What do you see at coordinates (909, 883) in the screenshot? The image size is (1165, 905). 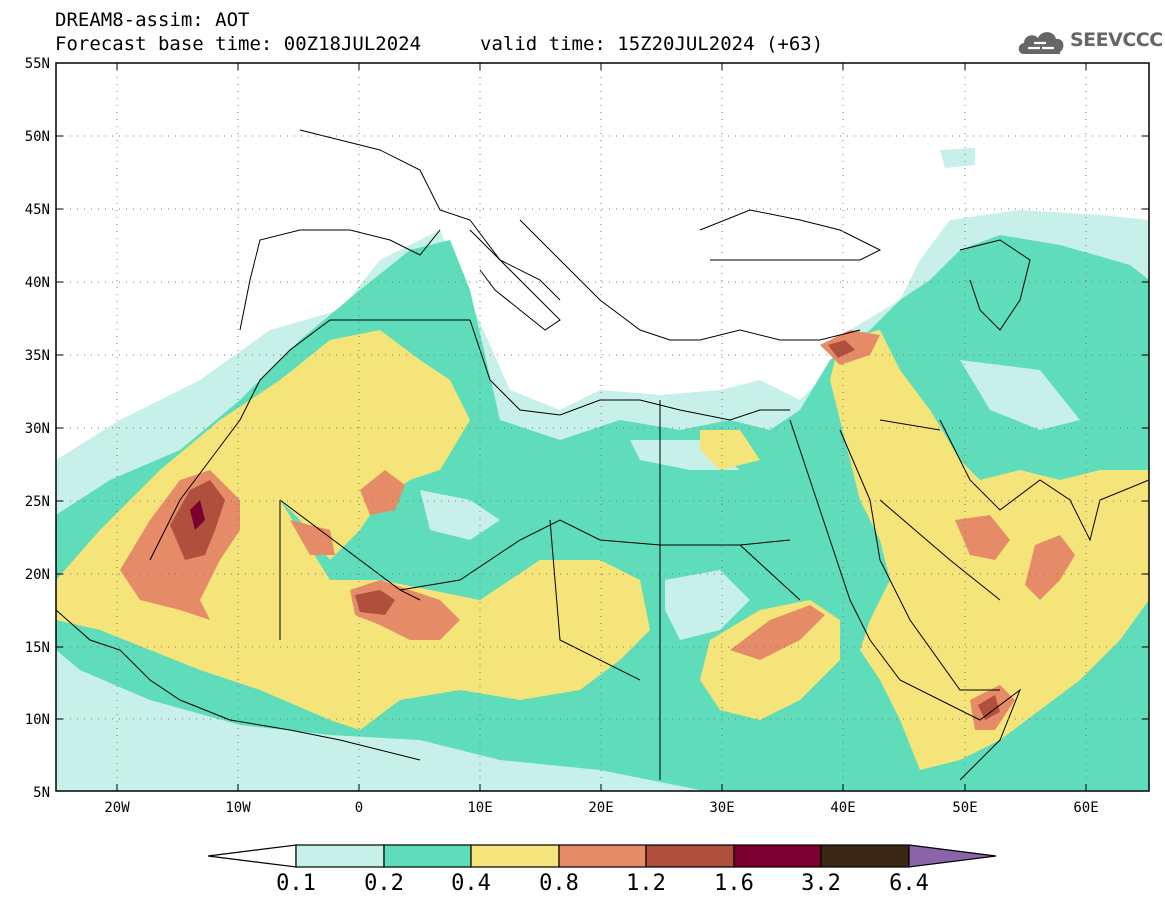 I see `colorbar-label: 6.4` at bounding box center [909, 883].